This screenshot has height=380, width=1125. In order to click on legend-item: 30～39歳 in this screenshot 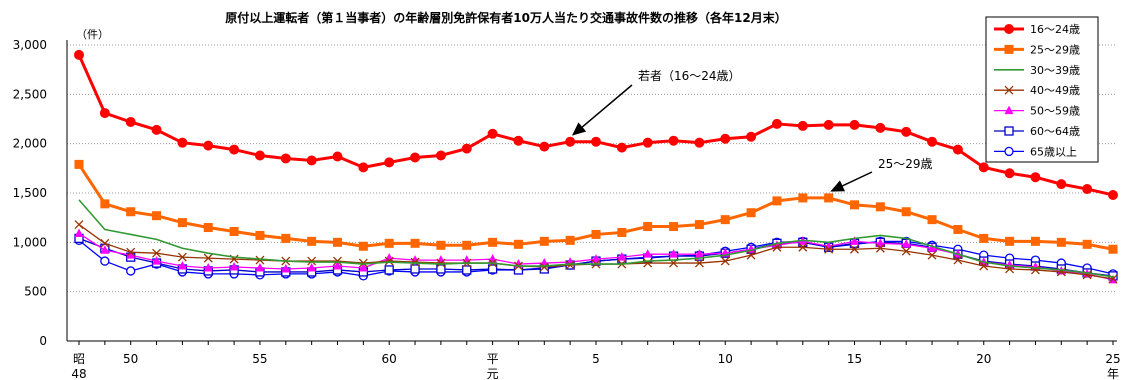, I will do `click(1037, 70)`.